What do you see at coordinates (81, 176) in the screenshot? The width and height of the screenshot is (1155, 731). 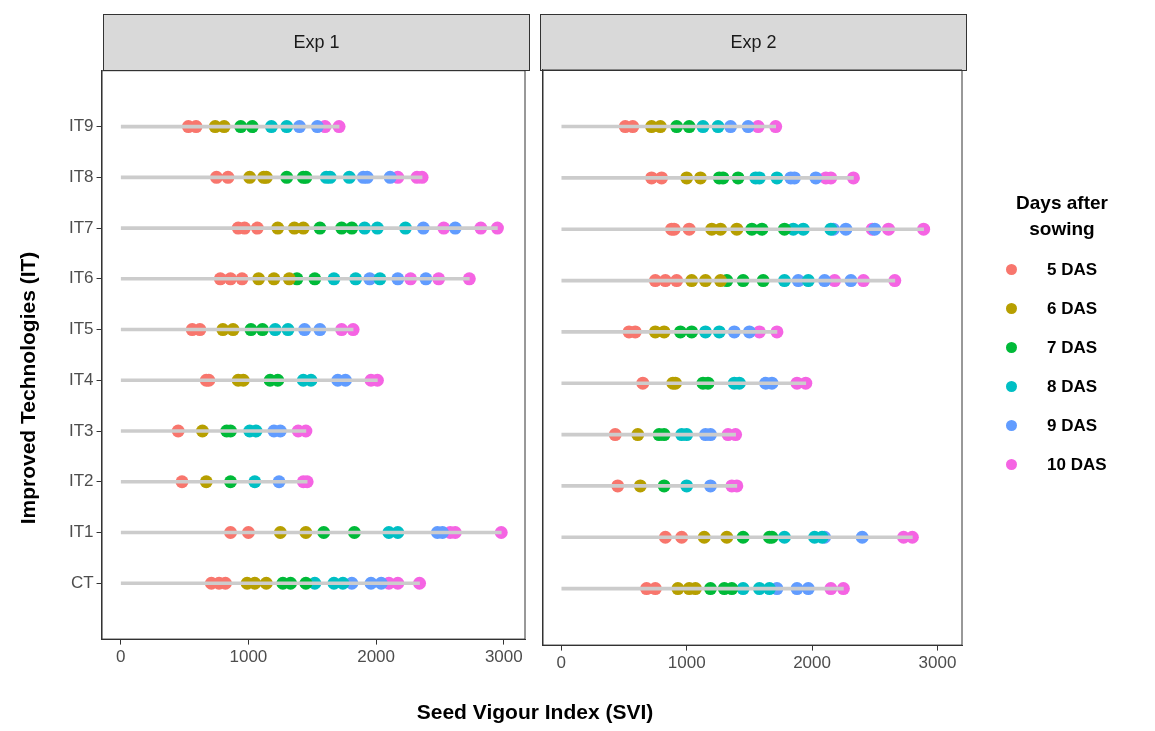 I see `y-tick-label: IT8` at bounding box center [81, 176].